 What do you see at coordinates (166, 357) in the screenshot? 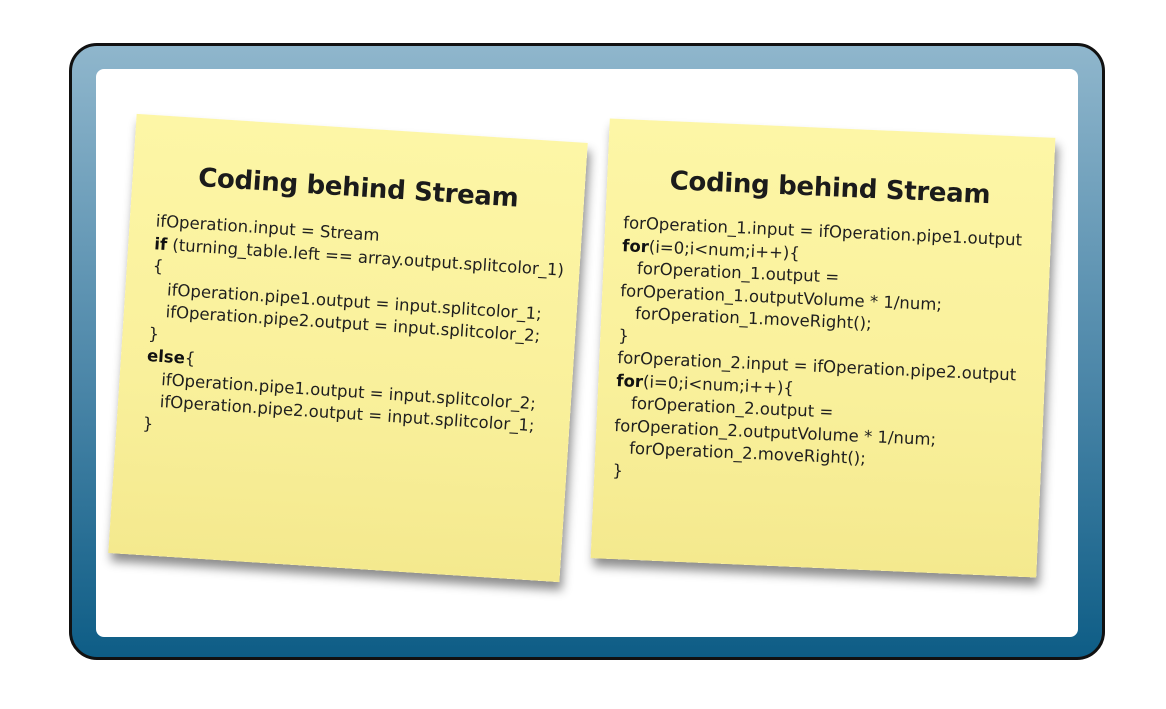
I see `code-keyword: else` at bounding box center [166, 357].